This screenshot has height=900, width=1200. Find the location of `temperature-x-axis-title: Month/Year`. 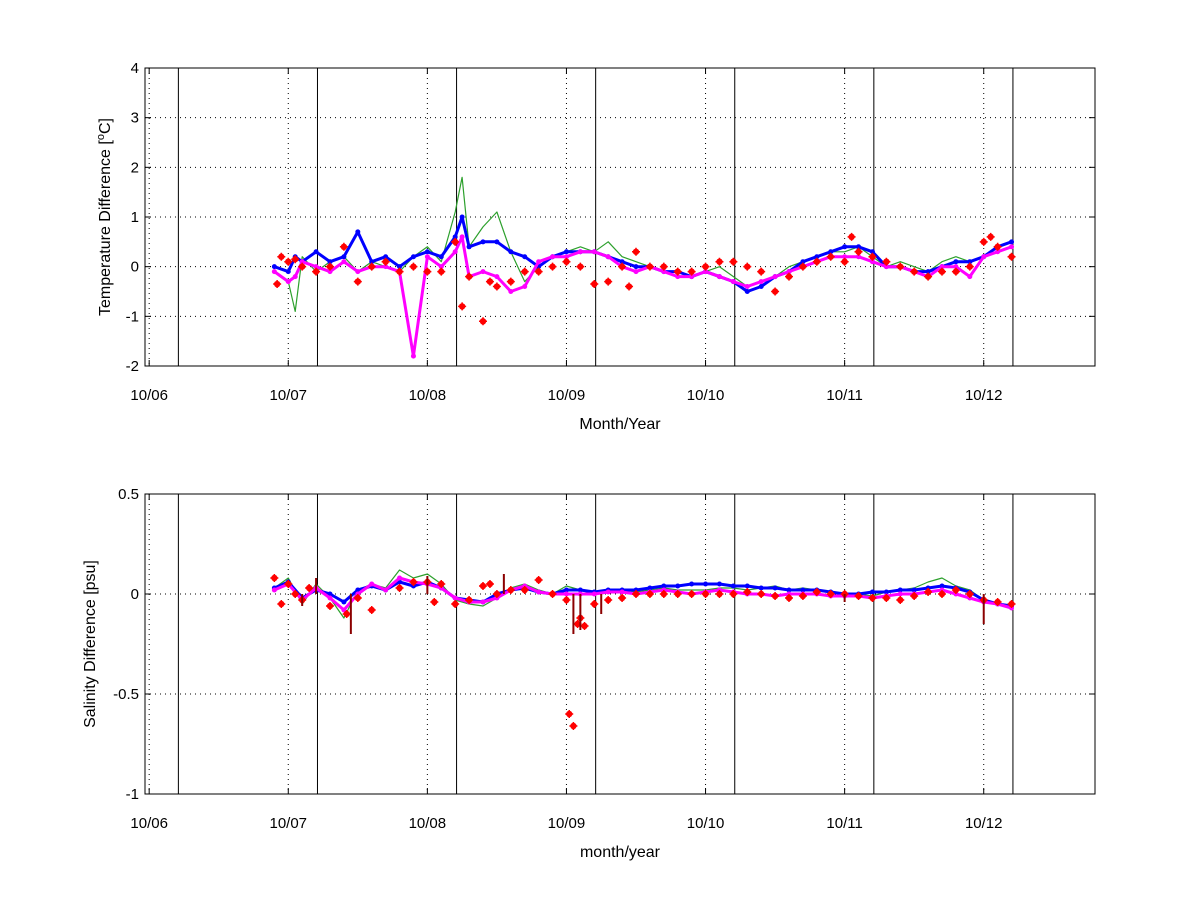

temperature-x-axis-title: Month/Year is located at coordinates (620, 424).